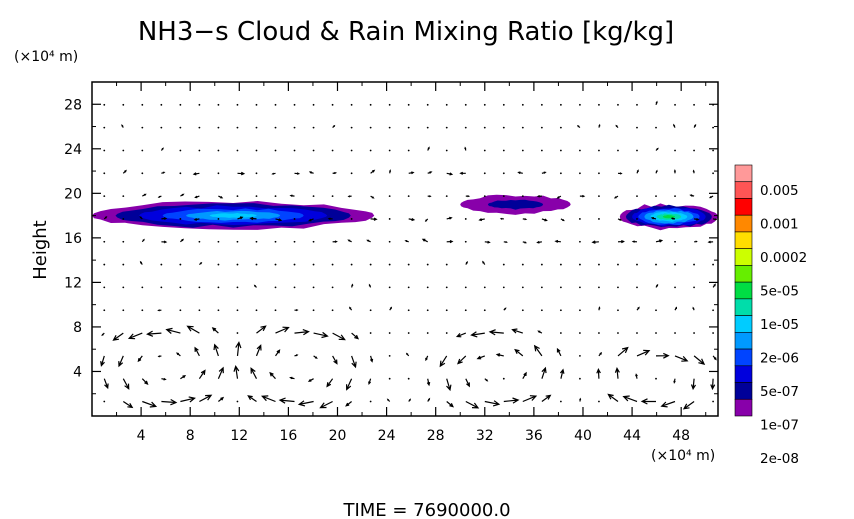 Image resolution: width=854 pixels, height=519 pixels. What do you see at coordinates (779, 392) in the screenshot?
I see `colorbar-label: 5e-07` at bounding box center [779, 392].